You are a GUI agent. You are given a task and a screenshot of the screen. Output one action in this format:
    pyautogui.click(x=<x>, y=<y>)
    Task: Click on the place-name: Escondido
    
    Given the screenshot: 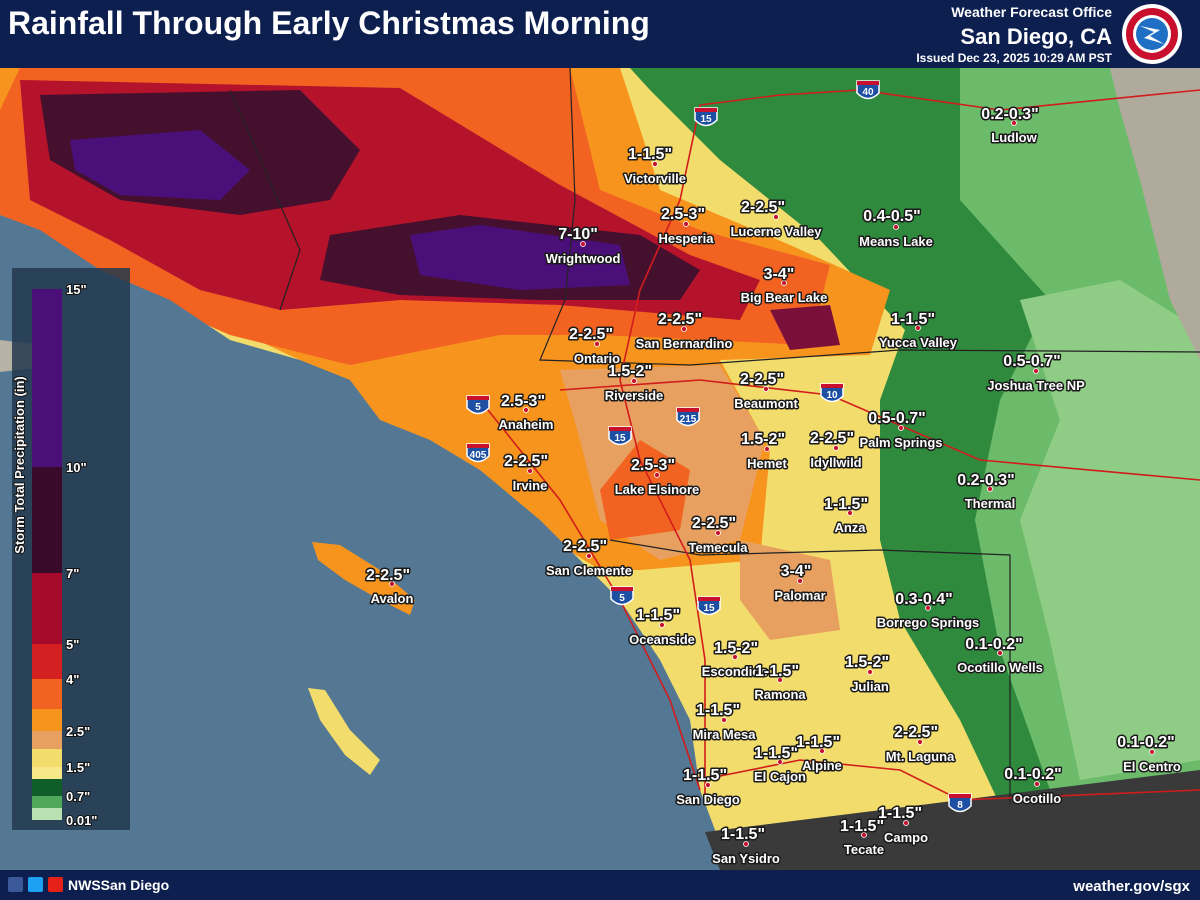 What is the action you would take?
    pyautogui.click(x=735, y=671)
    